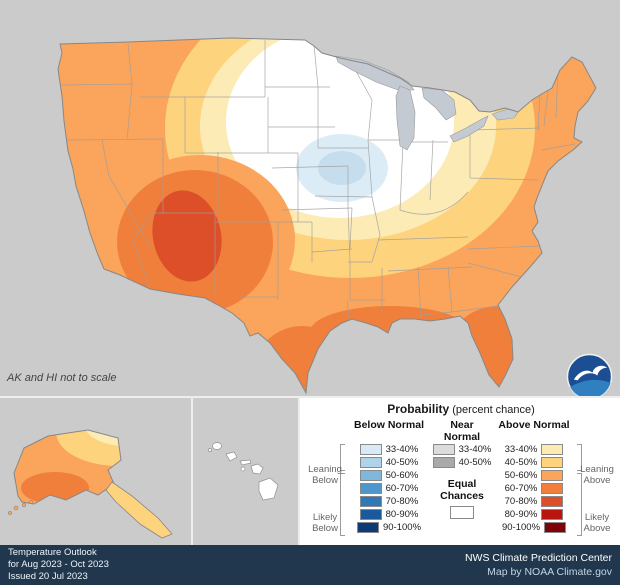 The width and height of the screenshot is (620, 585). Describe the element at coordinates (590, 373) in the screenshot. I see `noaa-seagull-icon` at that location.